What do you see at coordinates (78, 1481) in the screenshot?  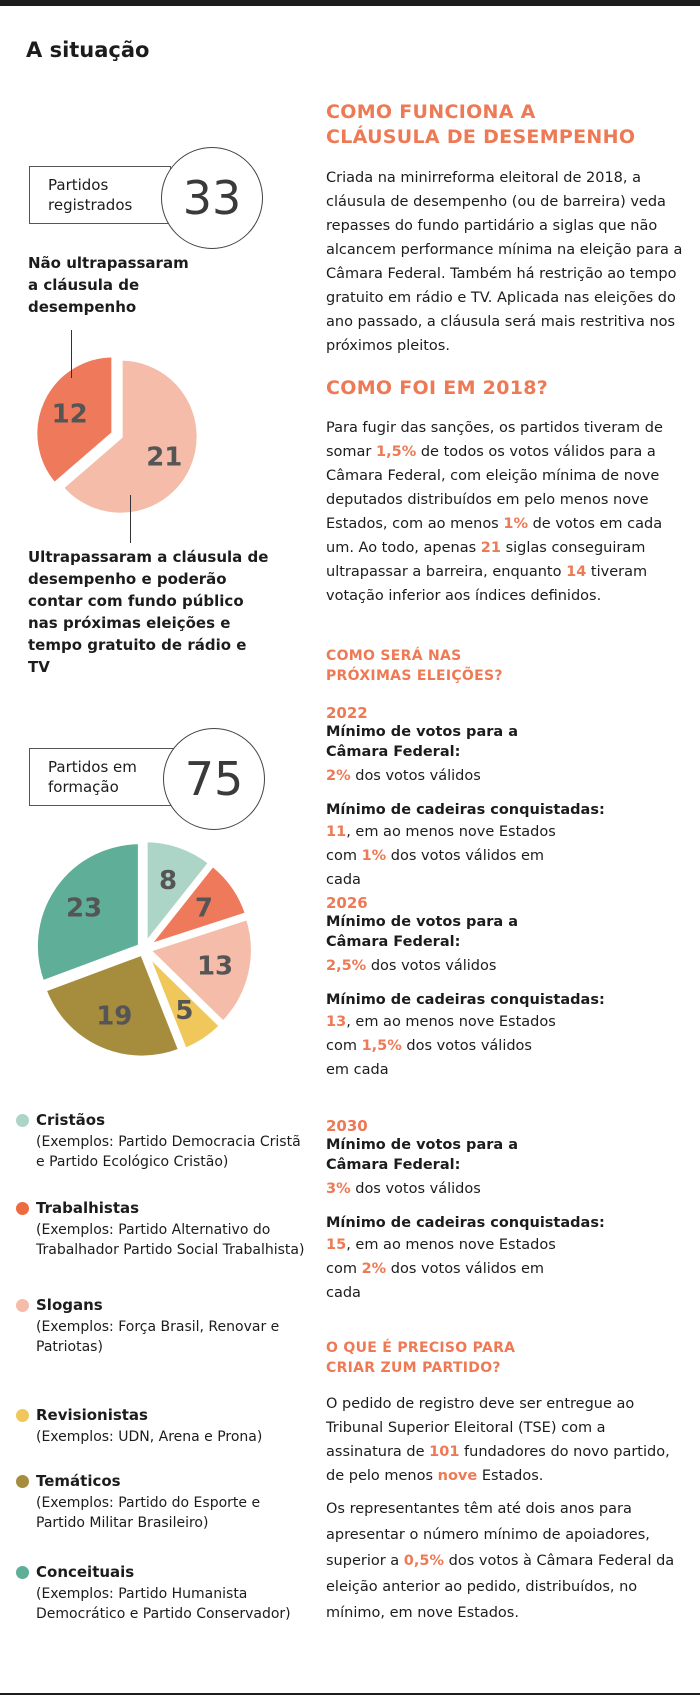 I see `legend-title: Temáticos` at bounding box center [78, 1481].